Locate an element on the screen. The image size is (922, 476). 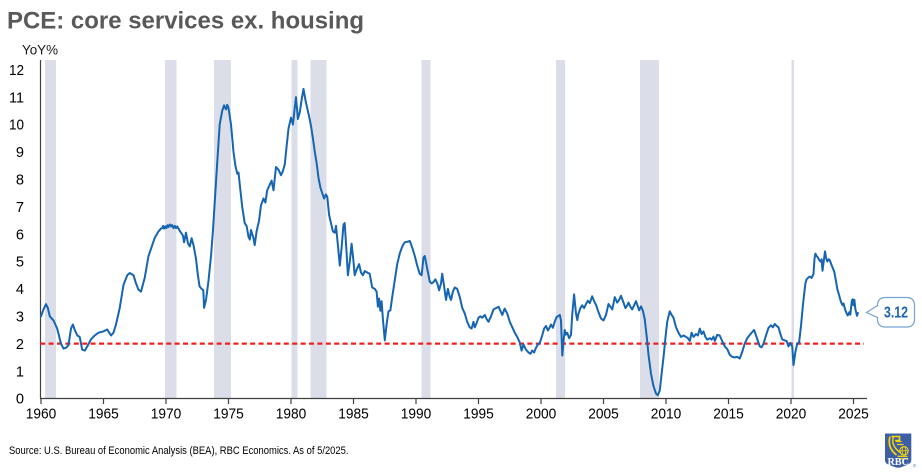
svg-text: 1 is located at coordinates (20, 372).